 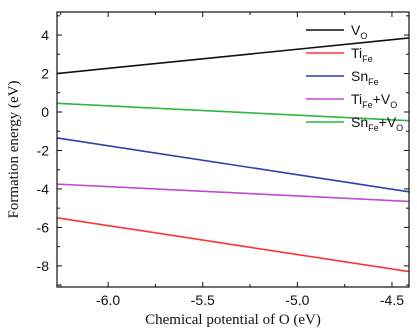 What do you see at coordinates (362, 54) in the screenshot?
I see `legend-label-tife: TiFe` at bounding box center [362, 54].